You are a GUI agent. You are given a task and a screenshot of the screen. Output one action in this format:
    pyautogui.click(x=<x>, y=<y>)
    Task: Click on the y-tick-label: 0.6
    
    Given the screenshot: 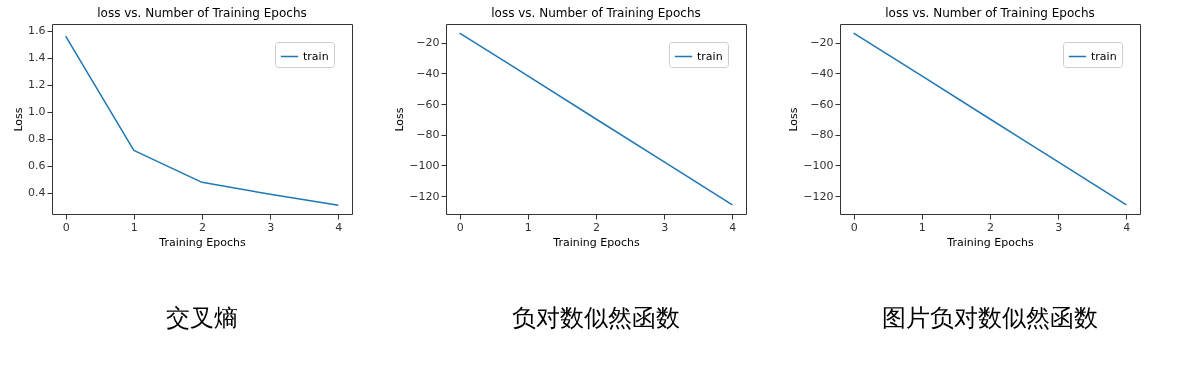 What is the action you would take?
    pyautogui.click(x=37, y=166)
    